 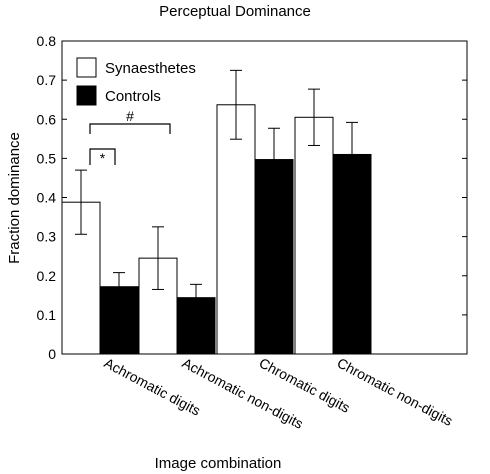 I want to click on significance-annotations: #*, so click(x=130, y=137).